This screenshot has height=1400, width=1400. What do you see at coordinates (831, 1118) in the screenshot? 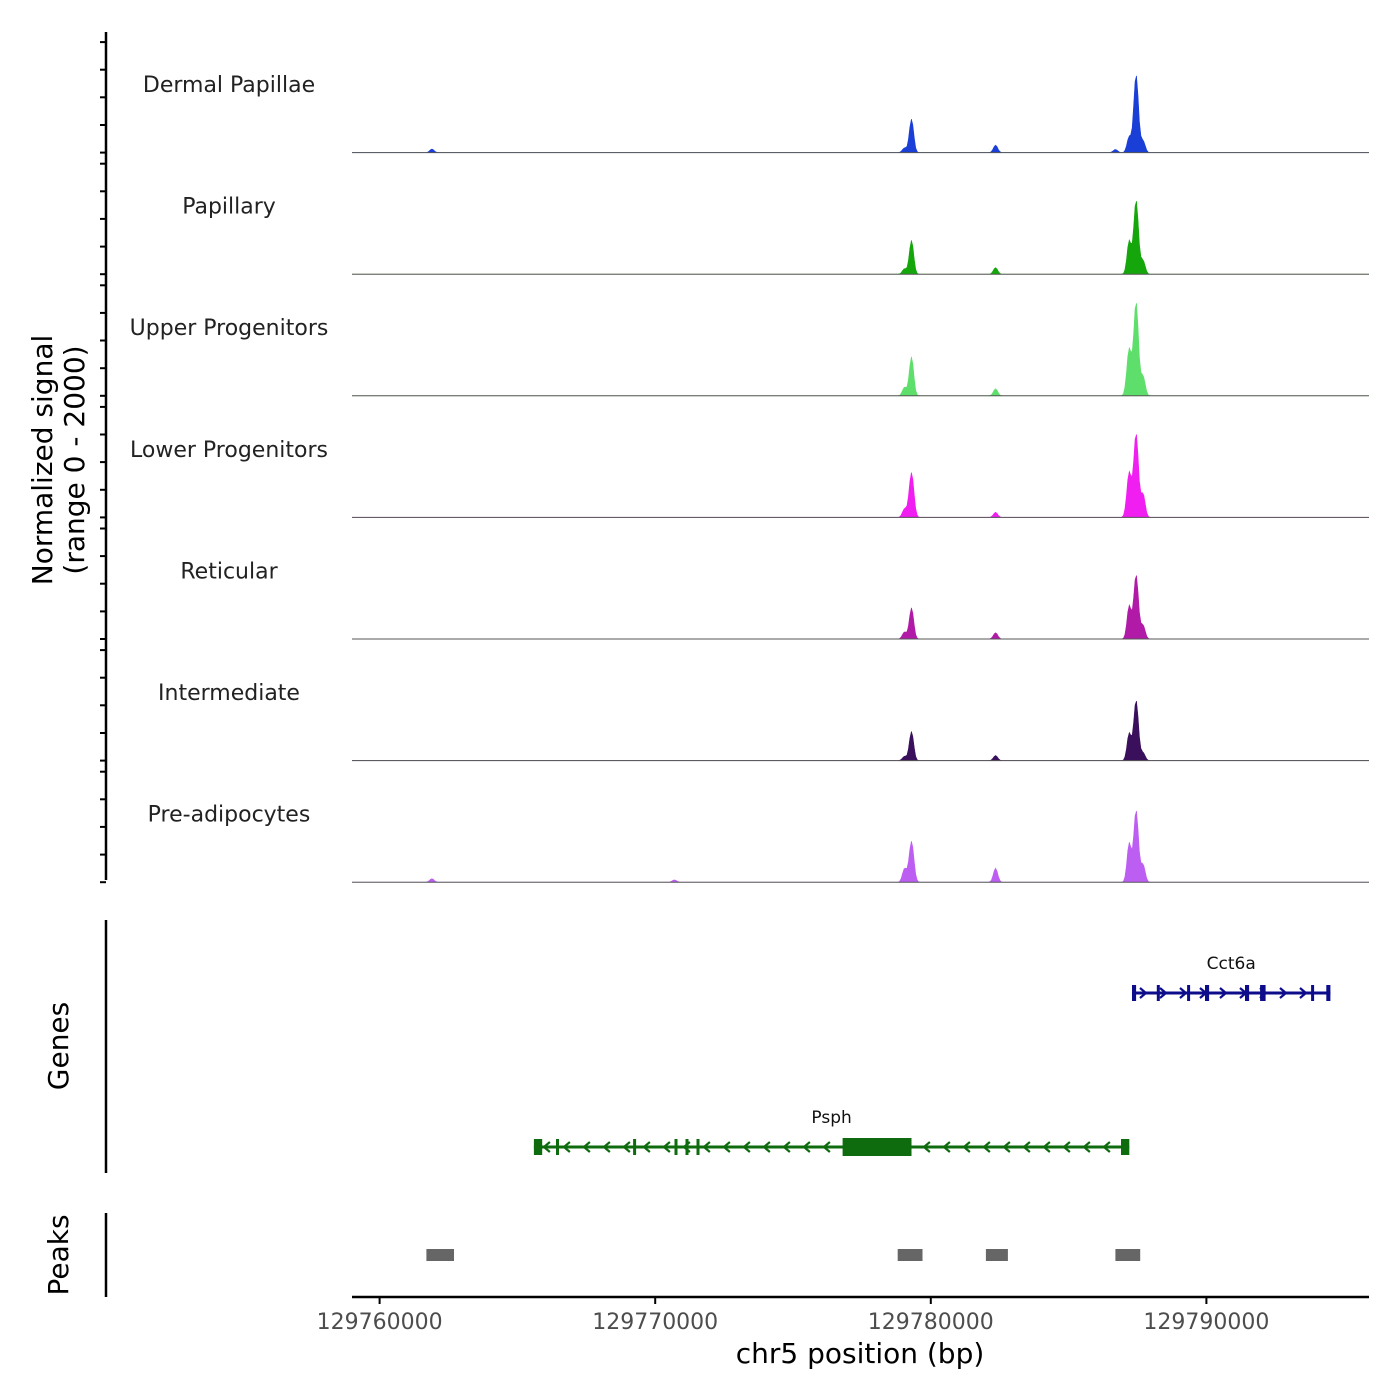
I see `gene-name-label: Psph` at bounding box center [831, 1118].